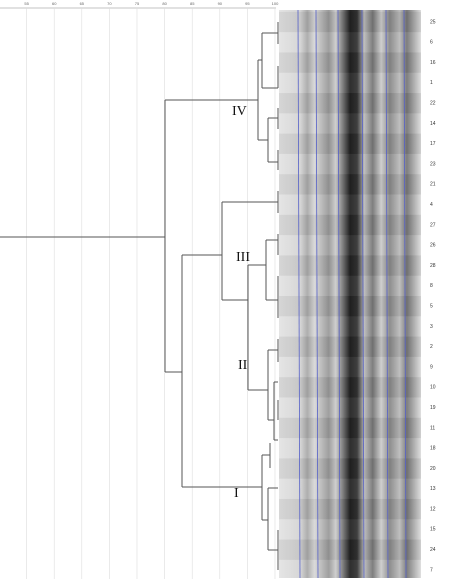 This screenshot has height=579, width=474. Describe the element at coordinates (192, 3) in the screenshot. I see `scale-tick-label: 85` at that location.